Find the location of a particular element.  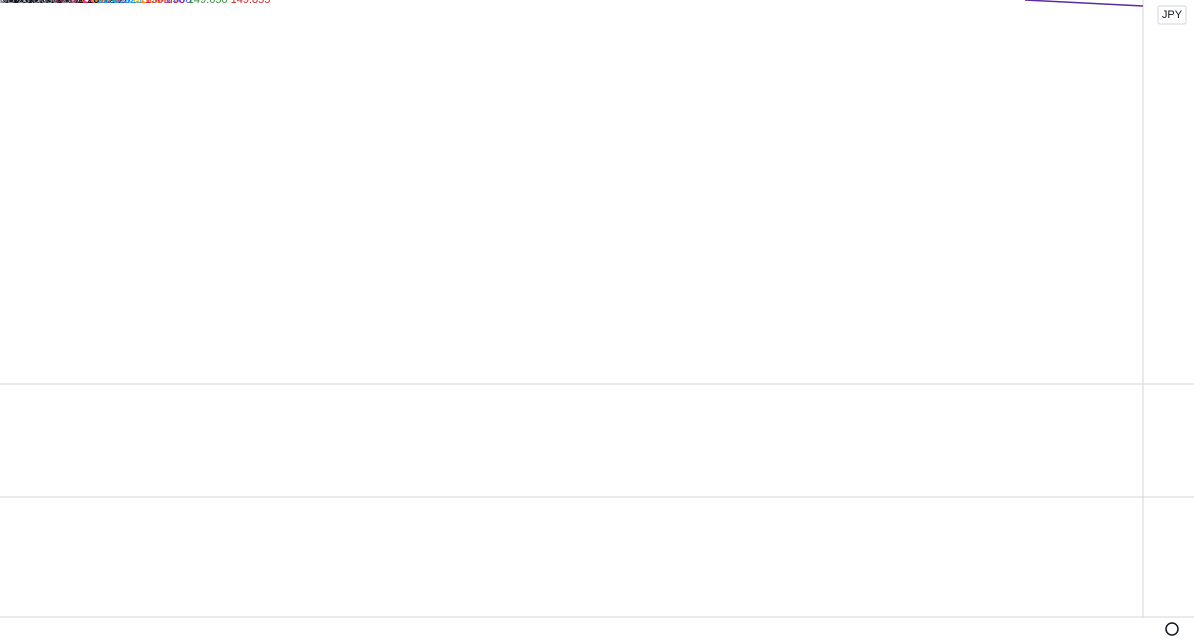

legend-name: Ichimoku 9 26 52 26 is located at coordinates (49, 3).